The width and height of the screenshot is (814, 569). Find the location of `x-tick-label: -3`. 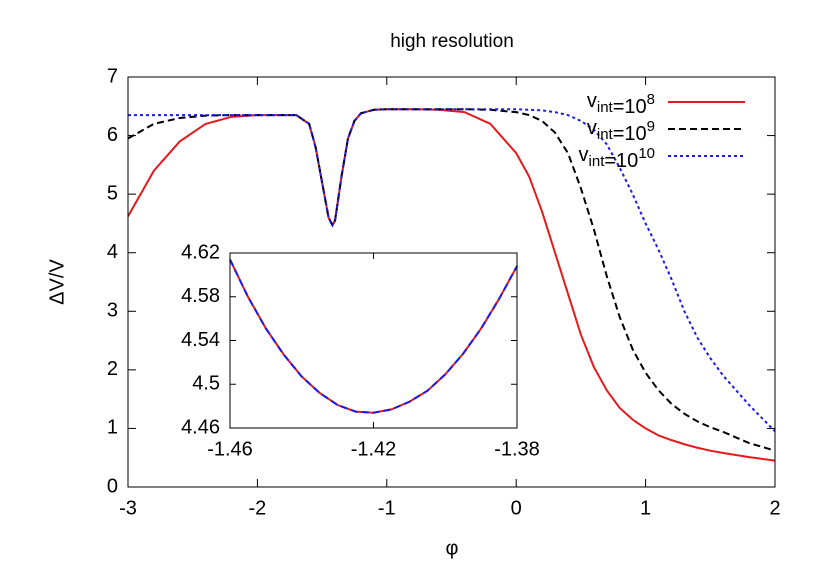

x-tick-label: -3 is located at coordinates (128, 508).